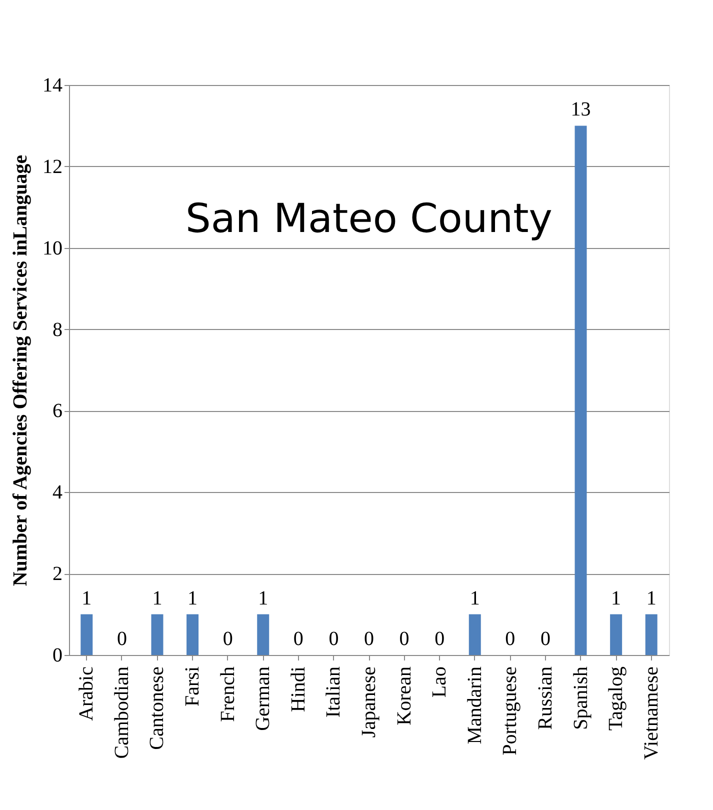  What do you see at coordinates (369, 702) in the screenshot?
I see `x-tick-label: Japanese` at bounding box center [369, 702].